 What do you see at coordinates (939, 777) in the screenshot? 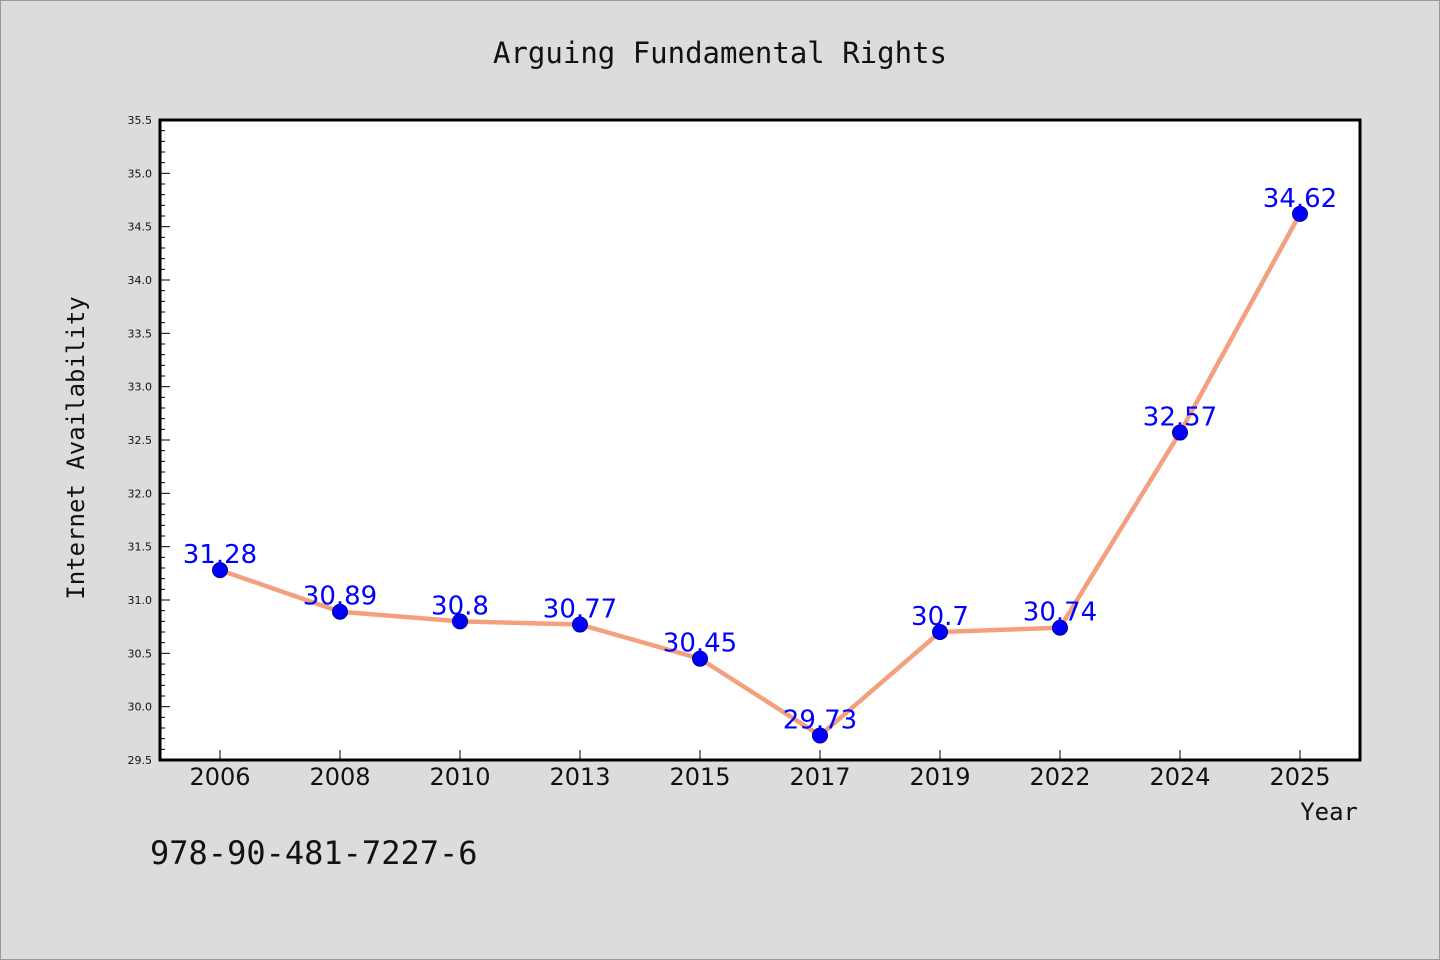
I see `x-tick-label: 2019` at bounding box center [939, 777].